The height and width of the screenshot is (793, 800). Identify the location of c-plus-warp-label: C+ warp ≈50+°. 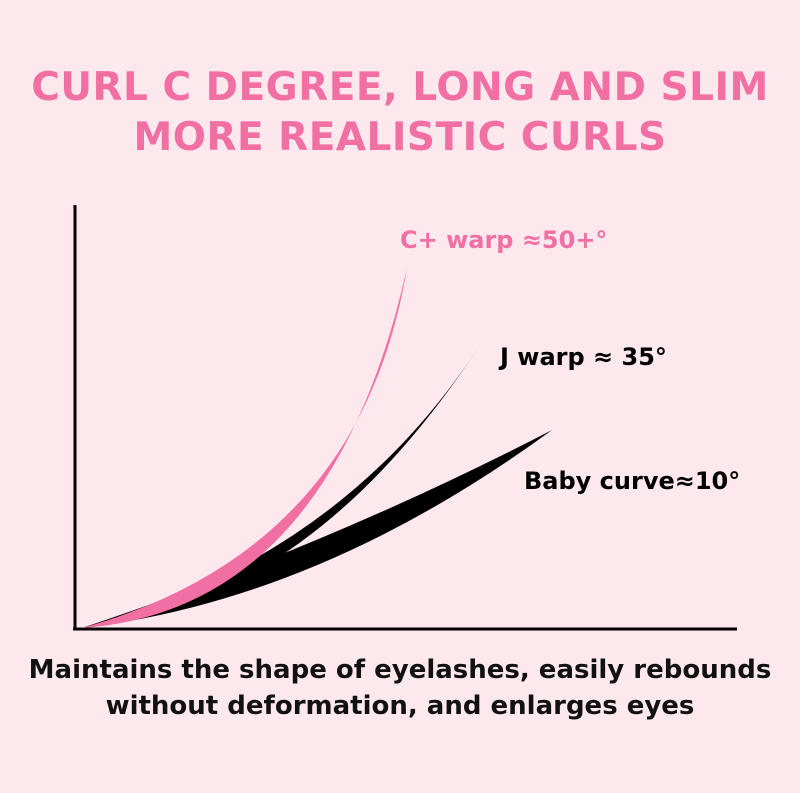
(503, 240).